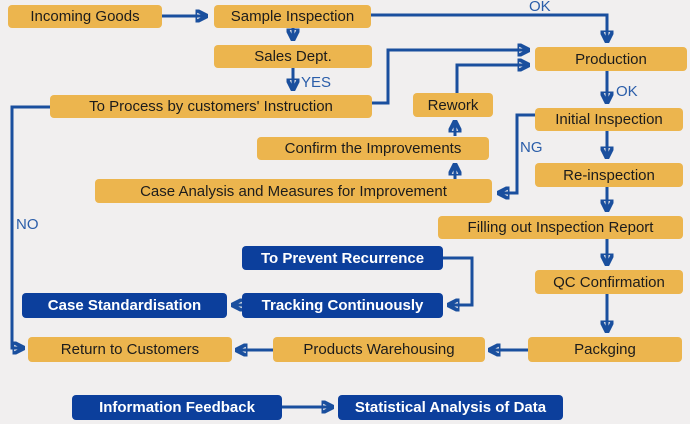 This screenshot has width=690, height=424. I want to click on edge-rework-to-production, so click(491, 79).